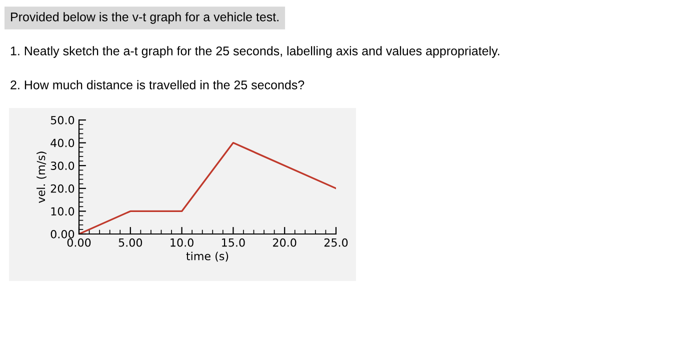 This screenshot has height=340, width=691. I want to click on text: 2. How much distance is travelled in the 25 seconds?, so click(157, 85).